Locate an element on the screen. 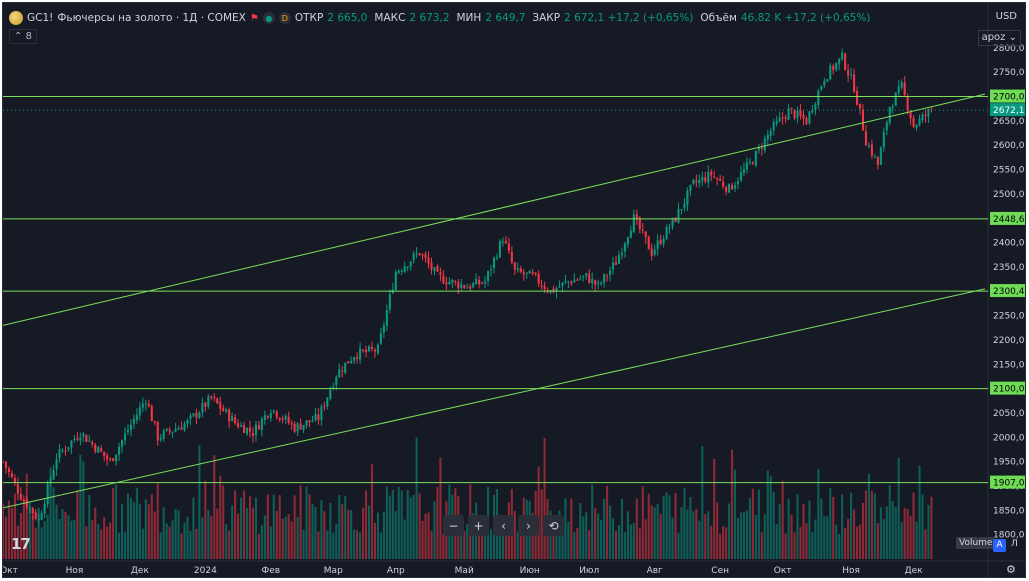 The height and width of the screenshot is (581, 1029). scale-mode-select: apoz ⌄ is located at coordinates (999, 38).